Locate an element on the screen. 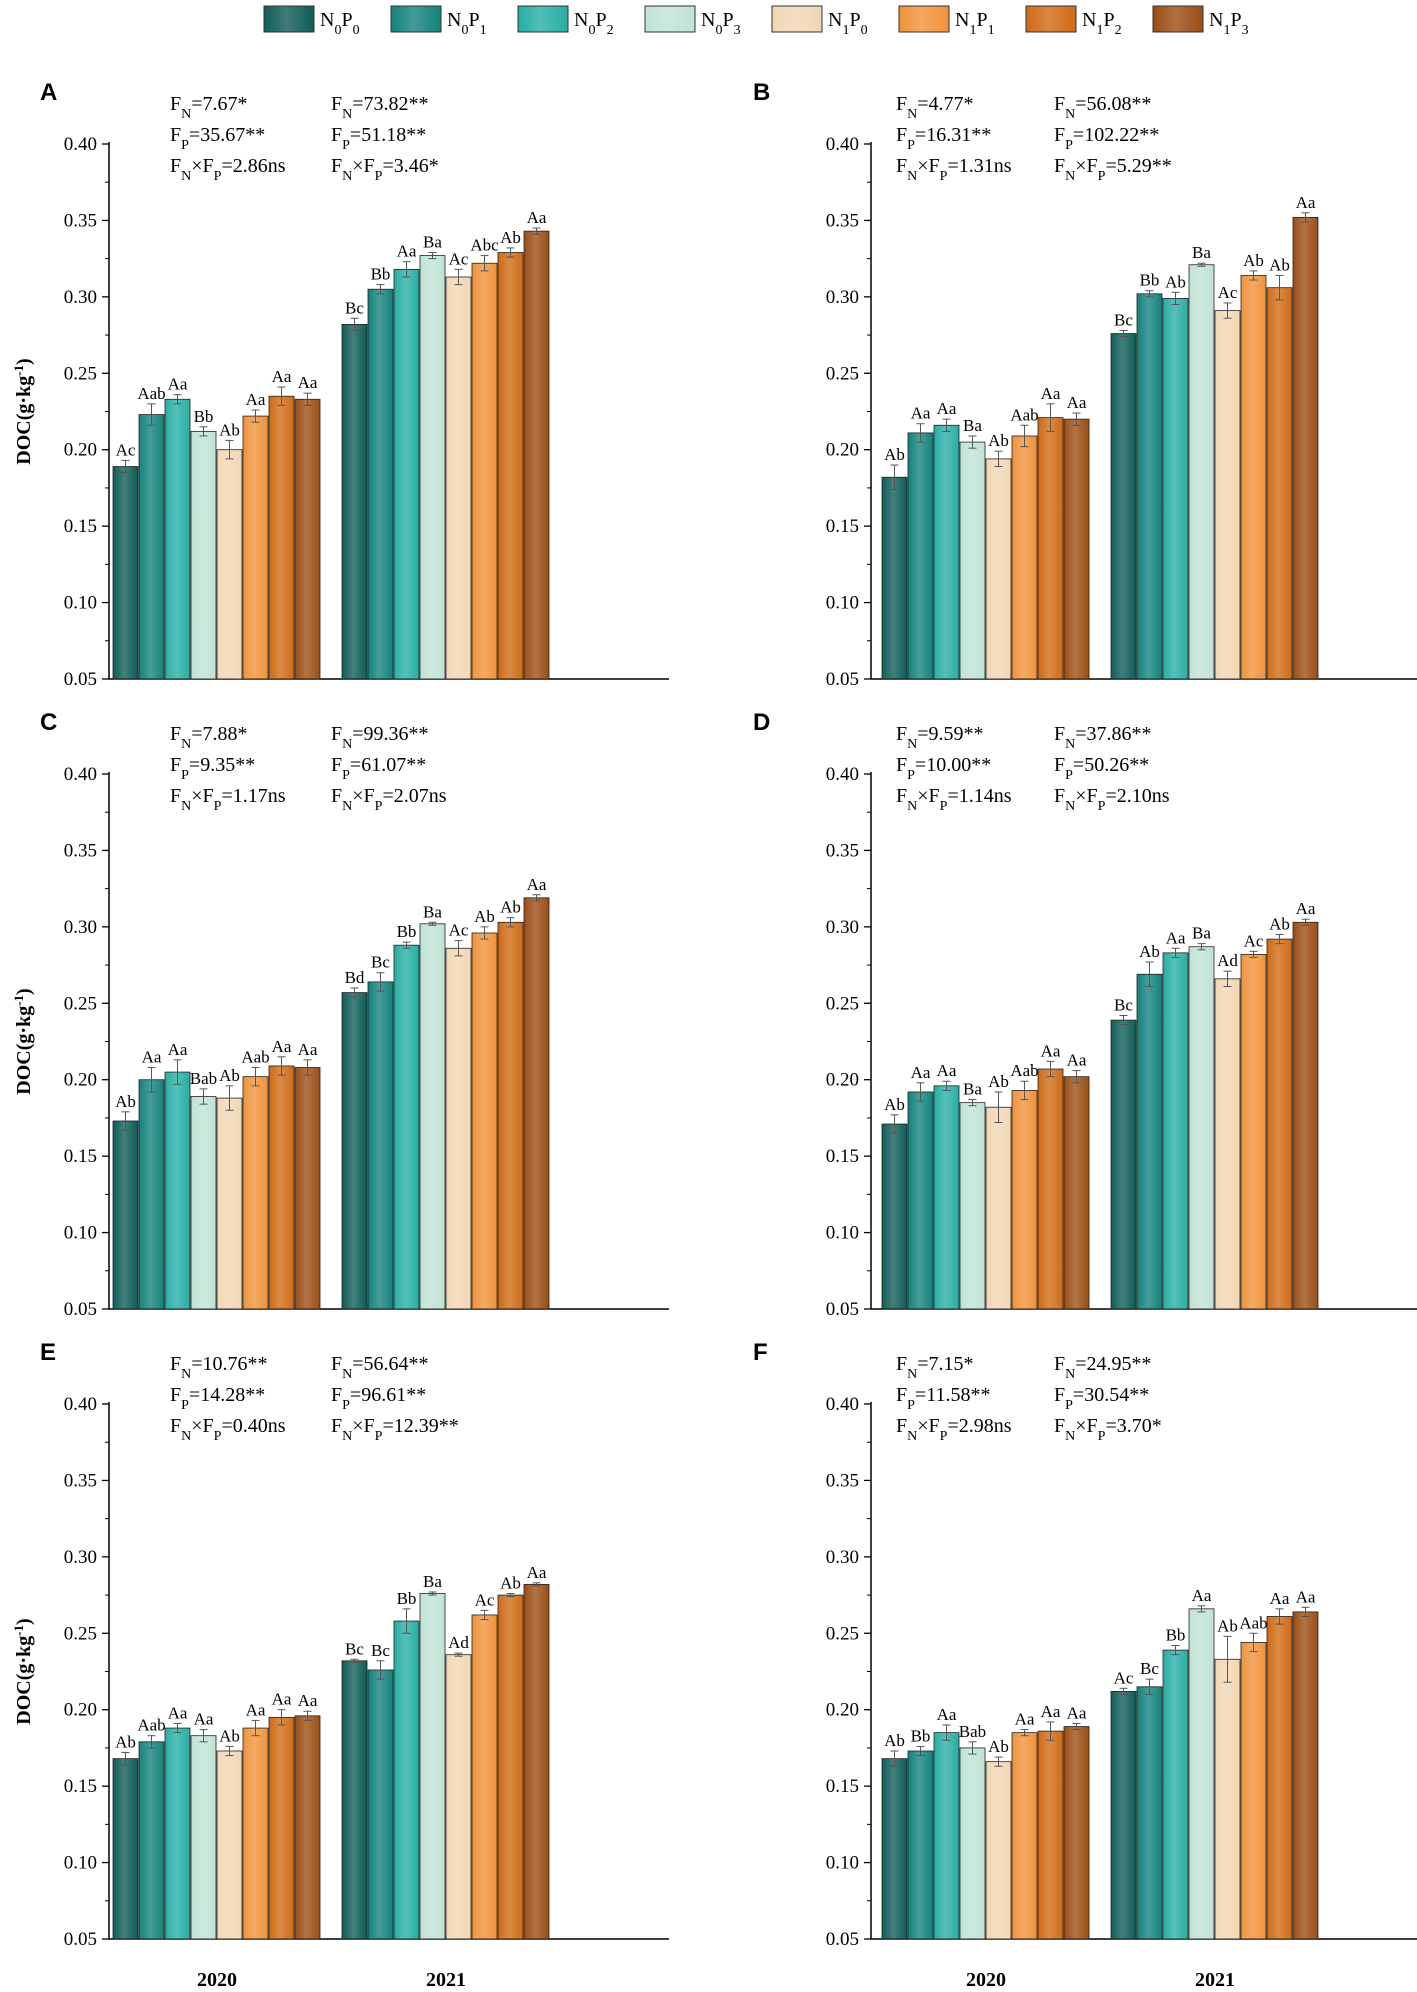  anova-stat: FN×FP=12.39** is located at coordinates (395, 1429).